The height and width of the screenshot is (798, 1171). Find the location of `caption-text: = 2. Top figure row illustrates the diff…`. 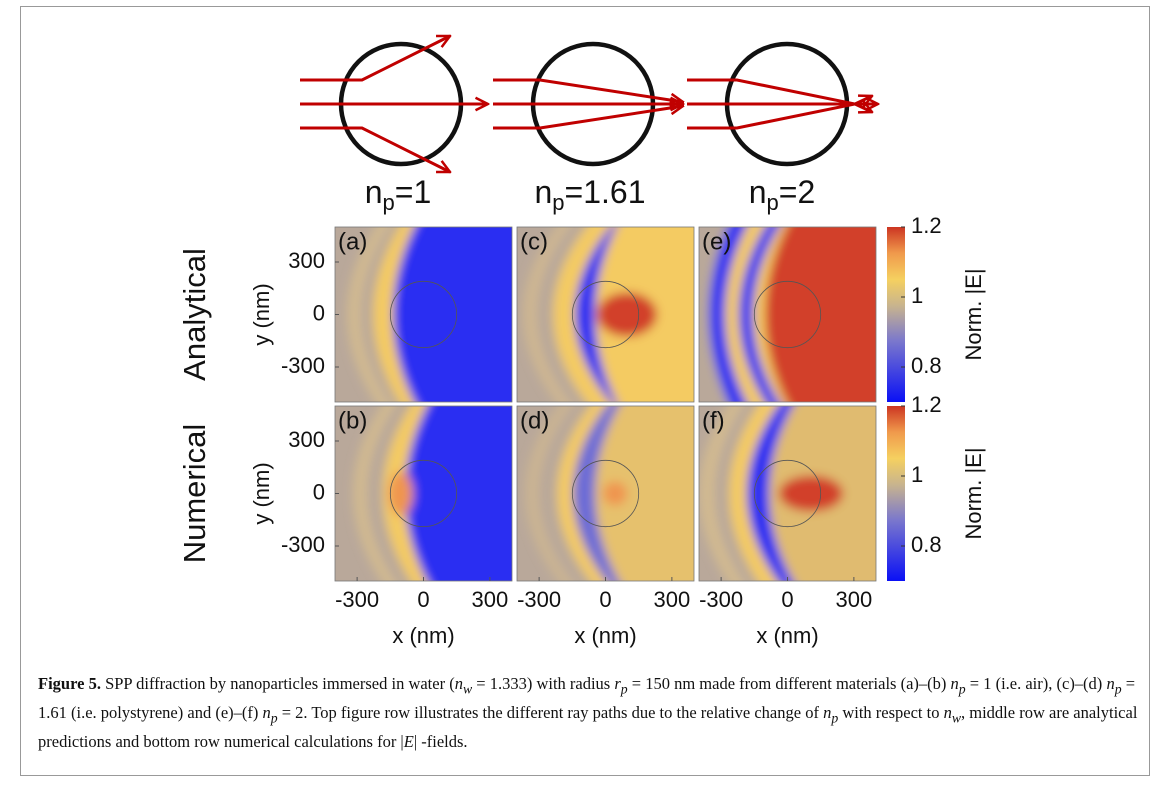

caption-text: = 2. Top figure row illustrates the diff… is located at coordinates (550, 712).